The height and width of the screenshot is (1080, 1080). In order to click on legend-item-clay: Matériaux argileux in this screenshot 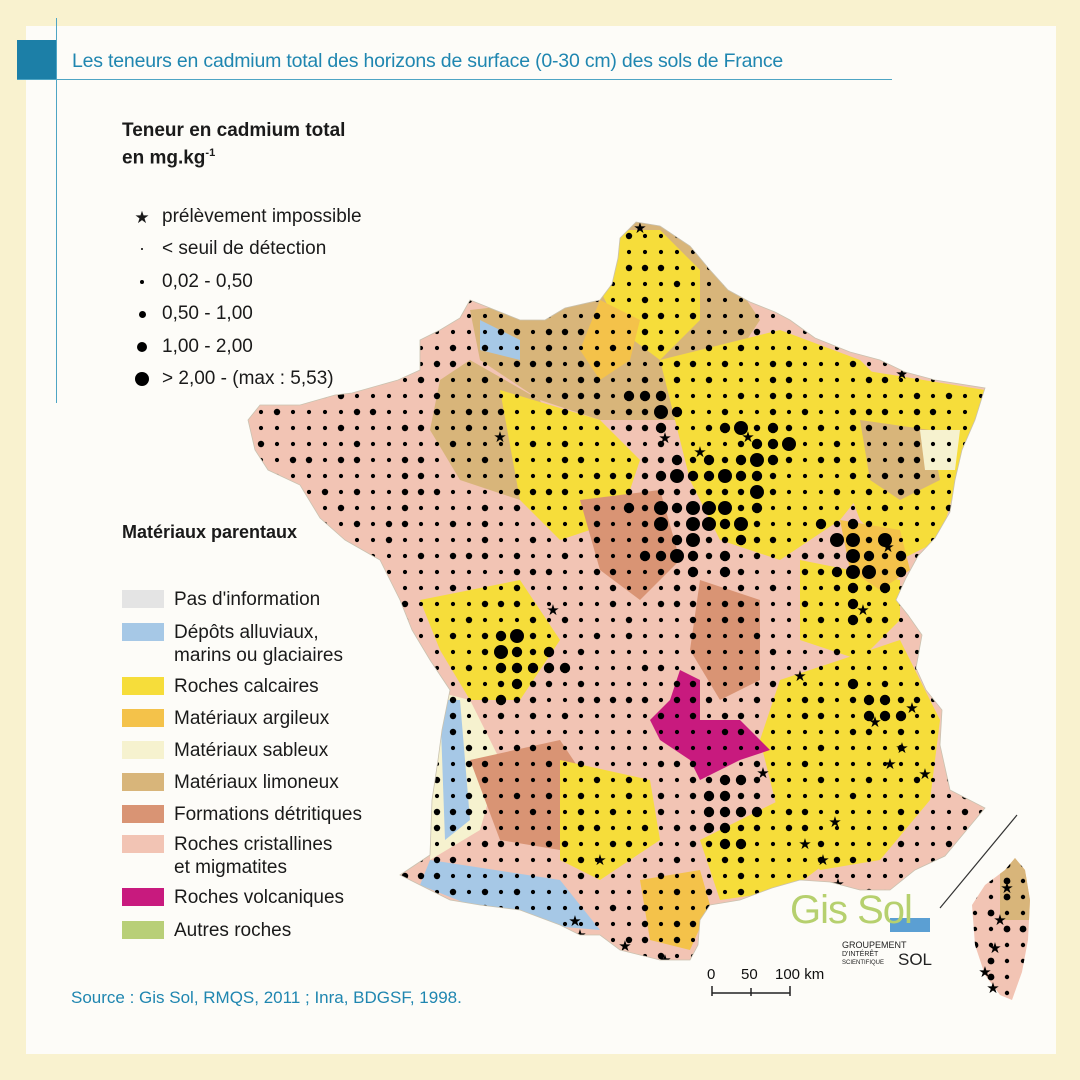, I will do `click(225, 718)`.